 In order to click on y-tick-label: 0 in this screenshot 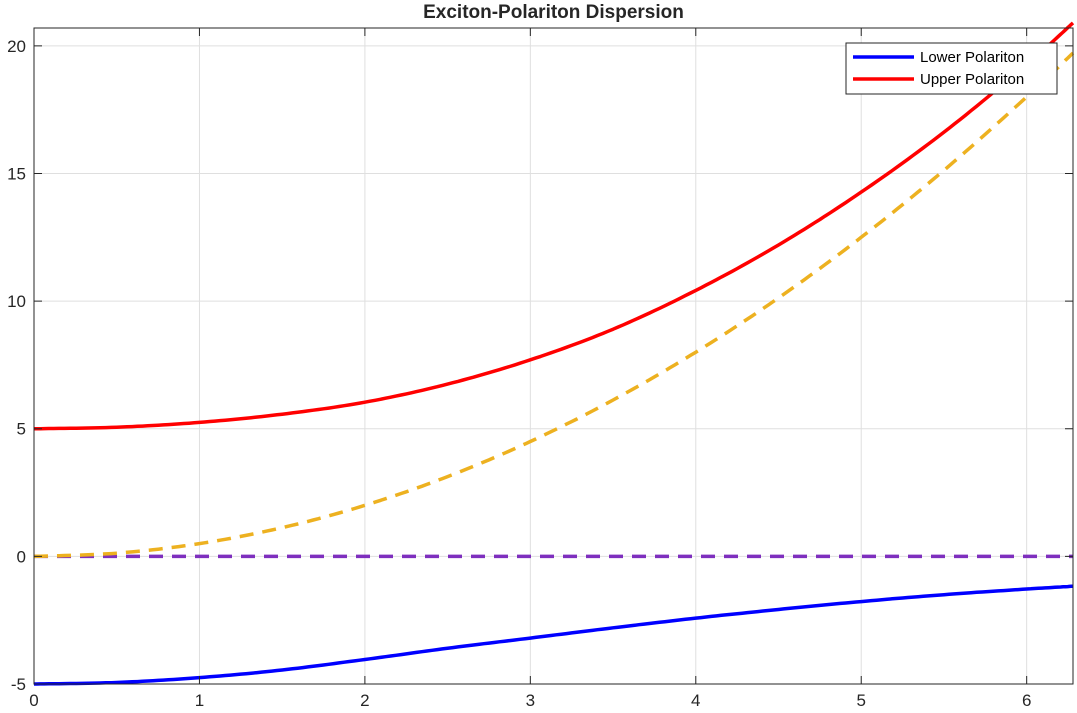, I will do `click(21, 556)`.